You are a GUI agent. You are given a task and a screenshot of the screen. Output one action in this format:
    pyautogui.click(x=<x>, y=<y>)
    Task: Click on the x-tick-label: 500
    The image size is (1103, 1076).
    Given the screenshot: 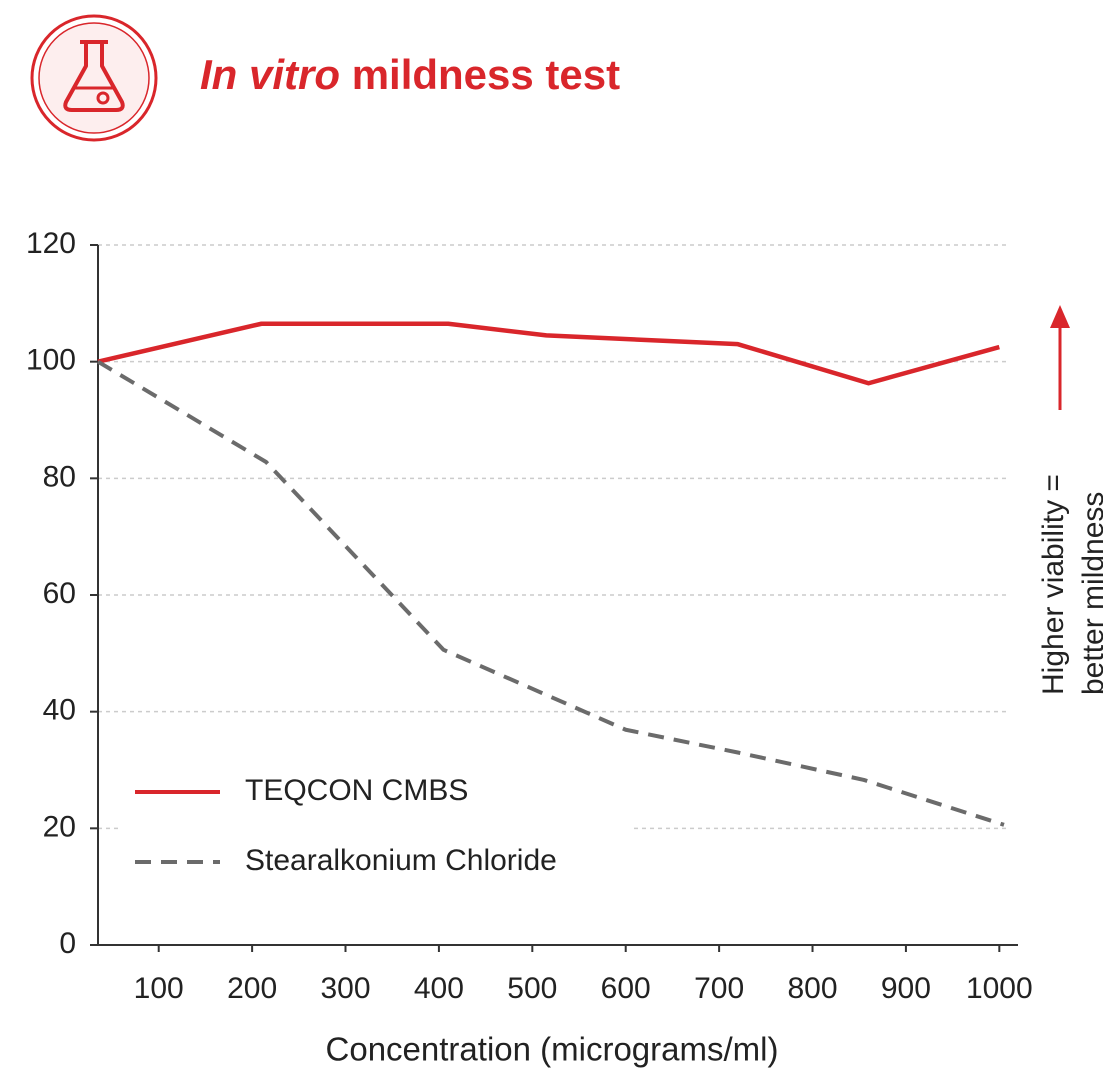 What is the action you would take?
    pyautogui.click(x=532, y=988)
    